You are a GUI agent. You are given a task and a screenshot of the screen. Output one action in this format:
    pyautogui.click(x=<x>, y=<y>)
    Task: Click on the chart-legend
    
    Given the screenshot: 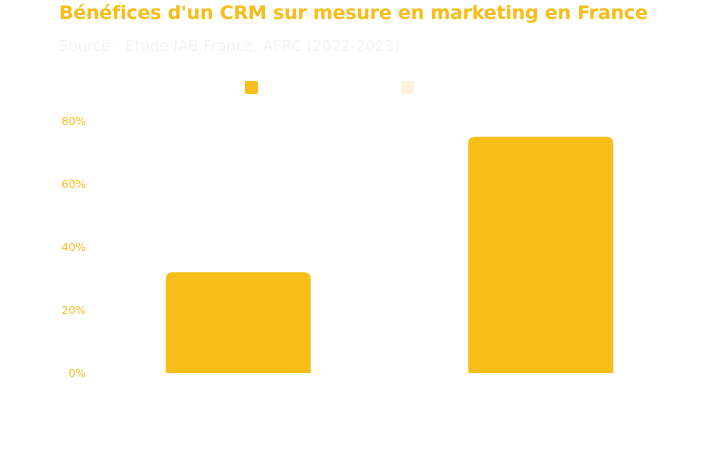 What is the action you would take?
    pyautogui.click(x=364, y=88)
    